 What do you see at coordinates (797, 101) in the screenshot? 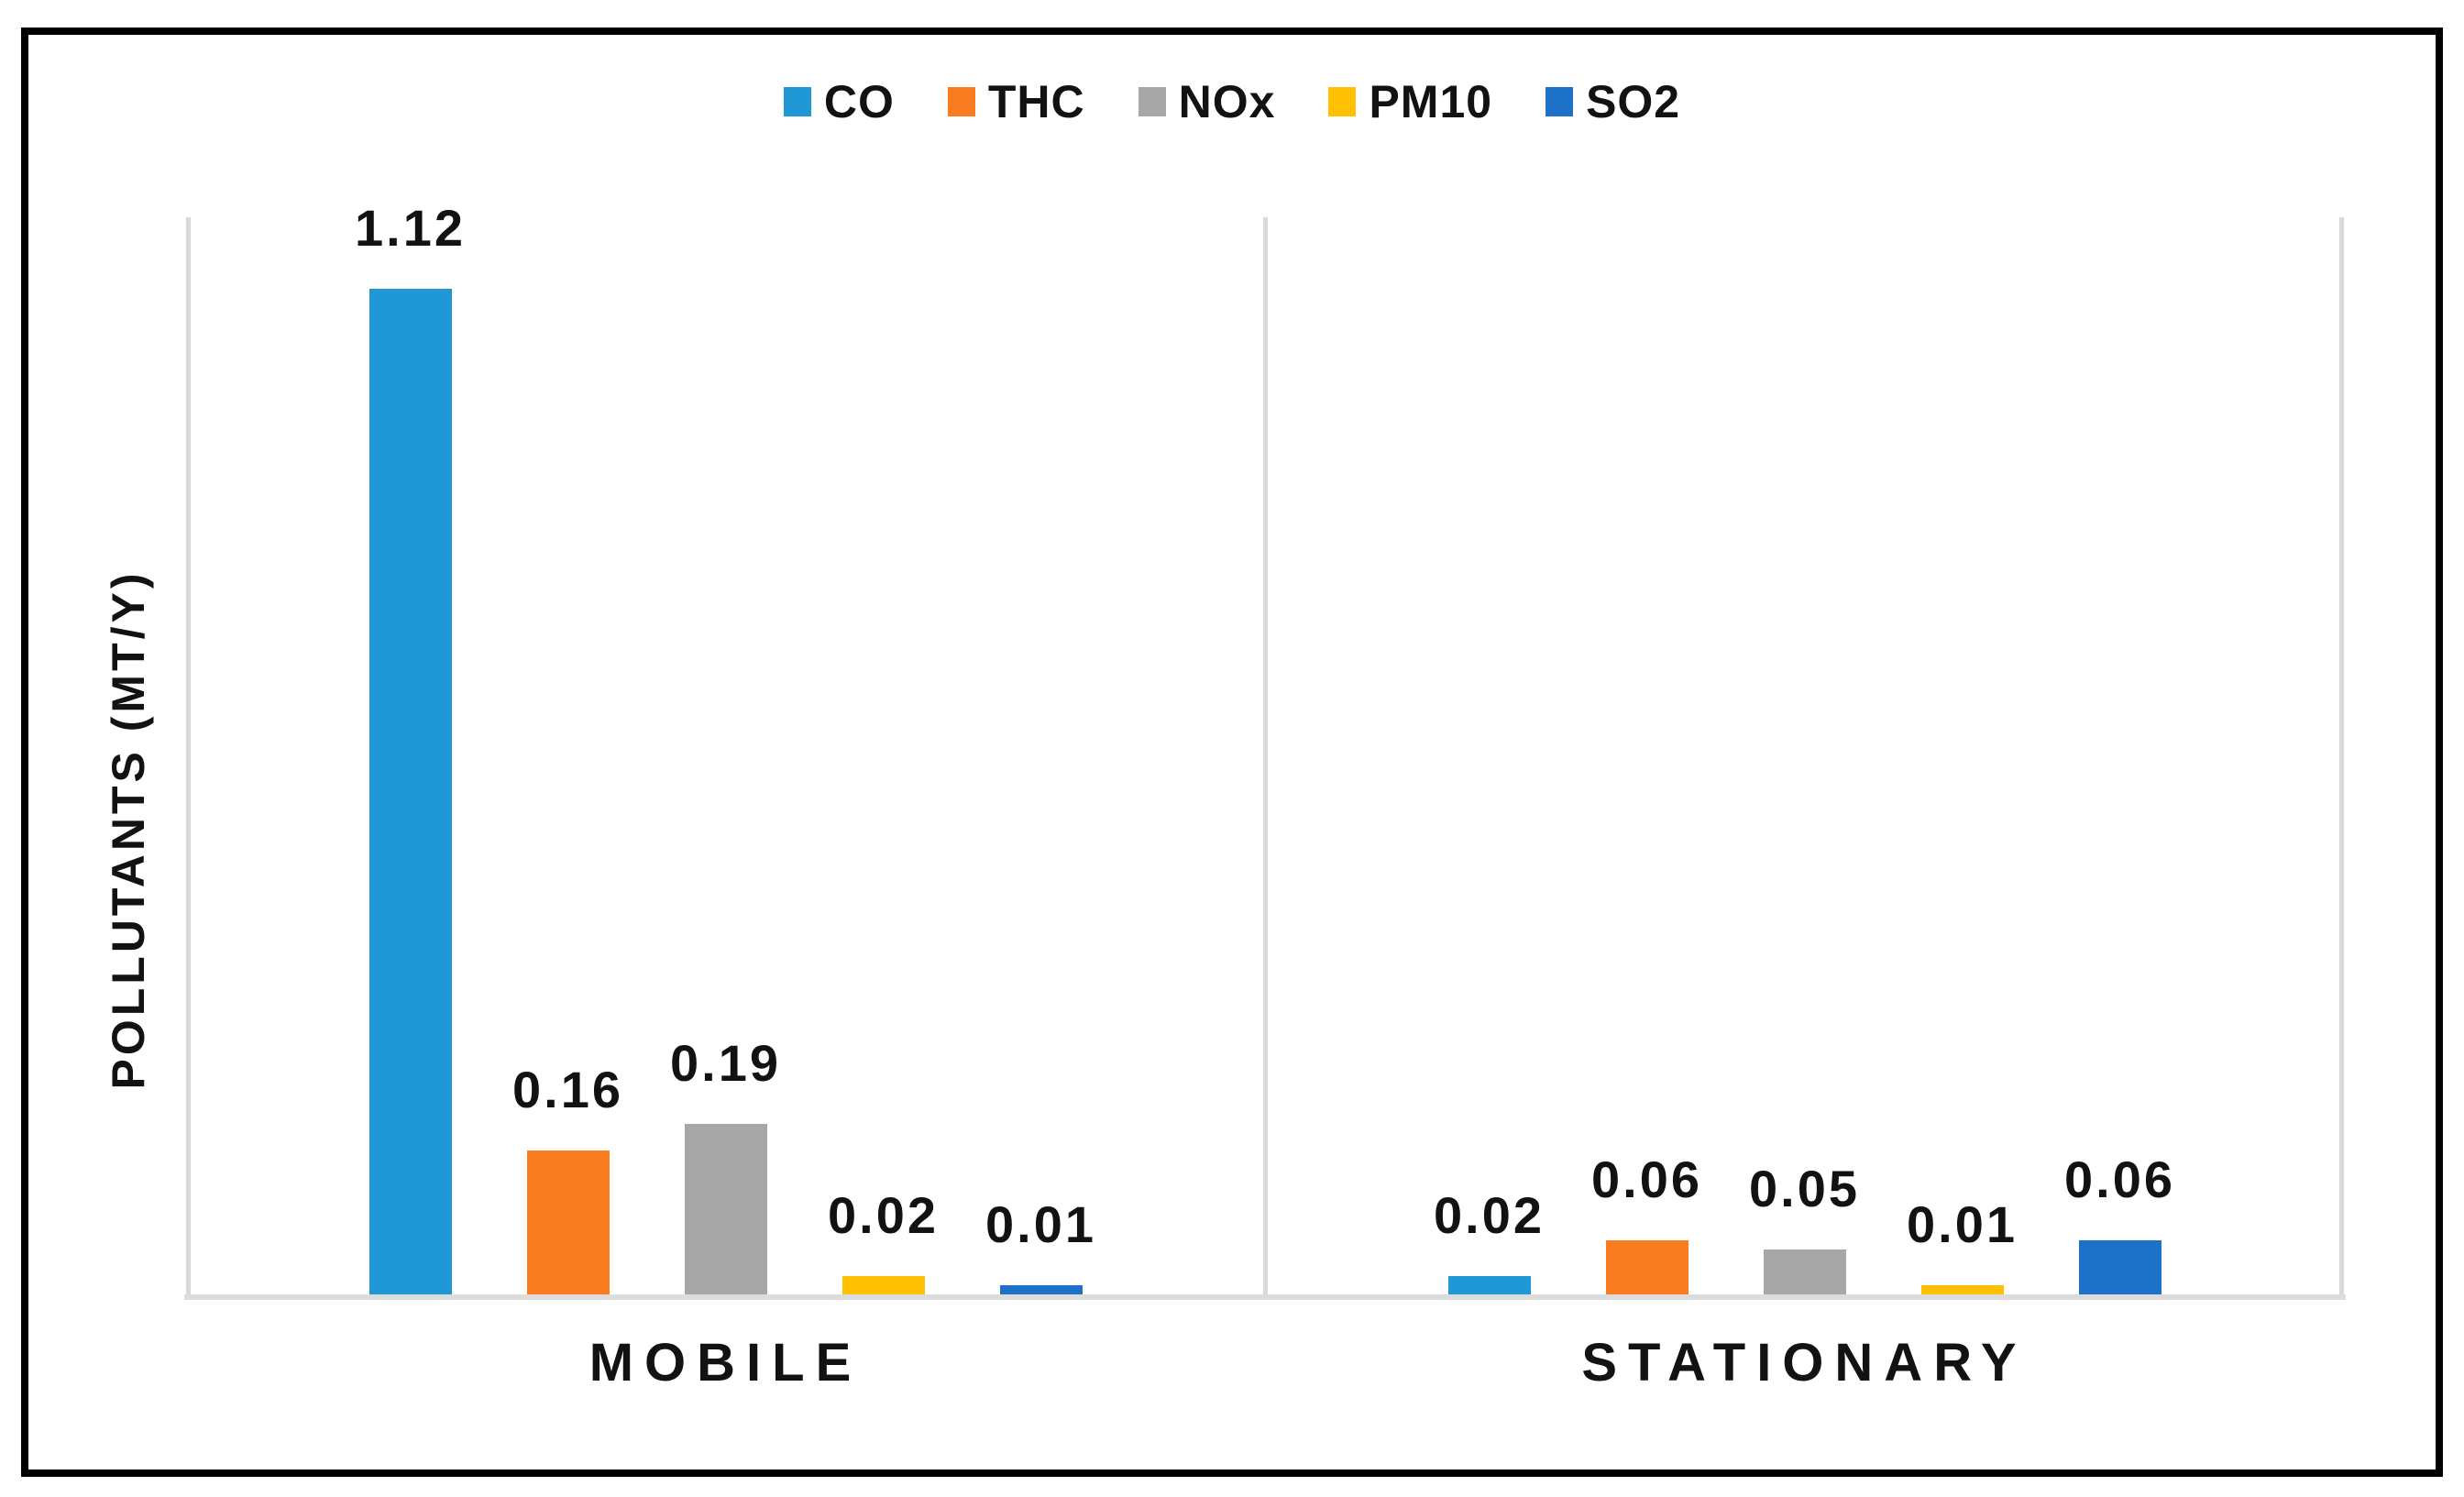
I see `legend-marker-co` at bounding box center [797, 101].